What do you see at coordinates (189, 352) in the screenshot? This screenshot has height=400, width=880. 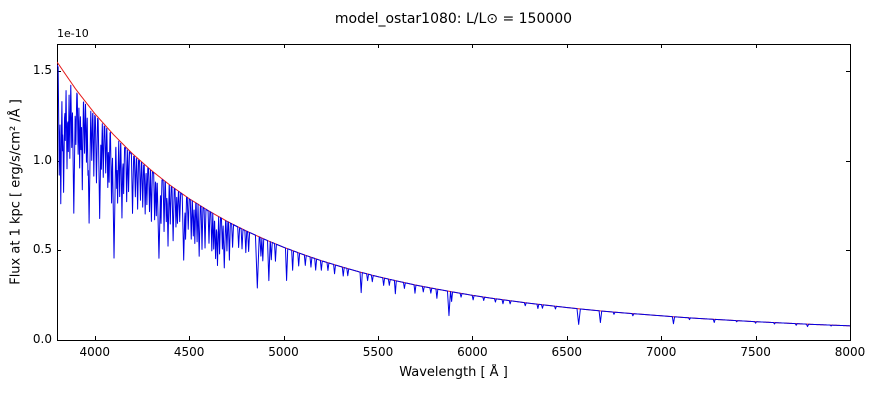 I see `x-tick-label: 4500` at bounding box center [189, 352].